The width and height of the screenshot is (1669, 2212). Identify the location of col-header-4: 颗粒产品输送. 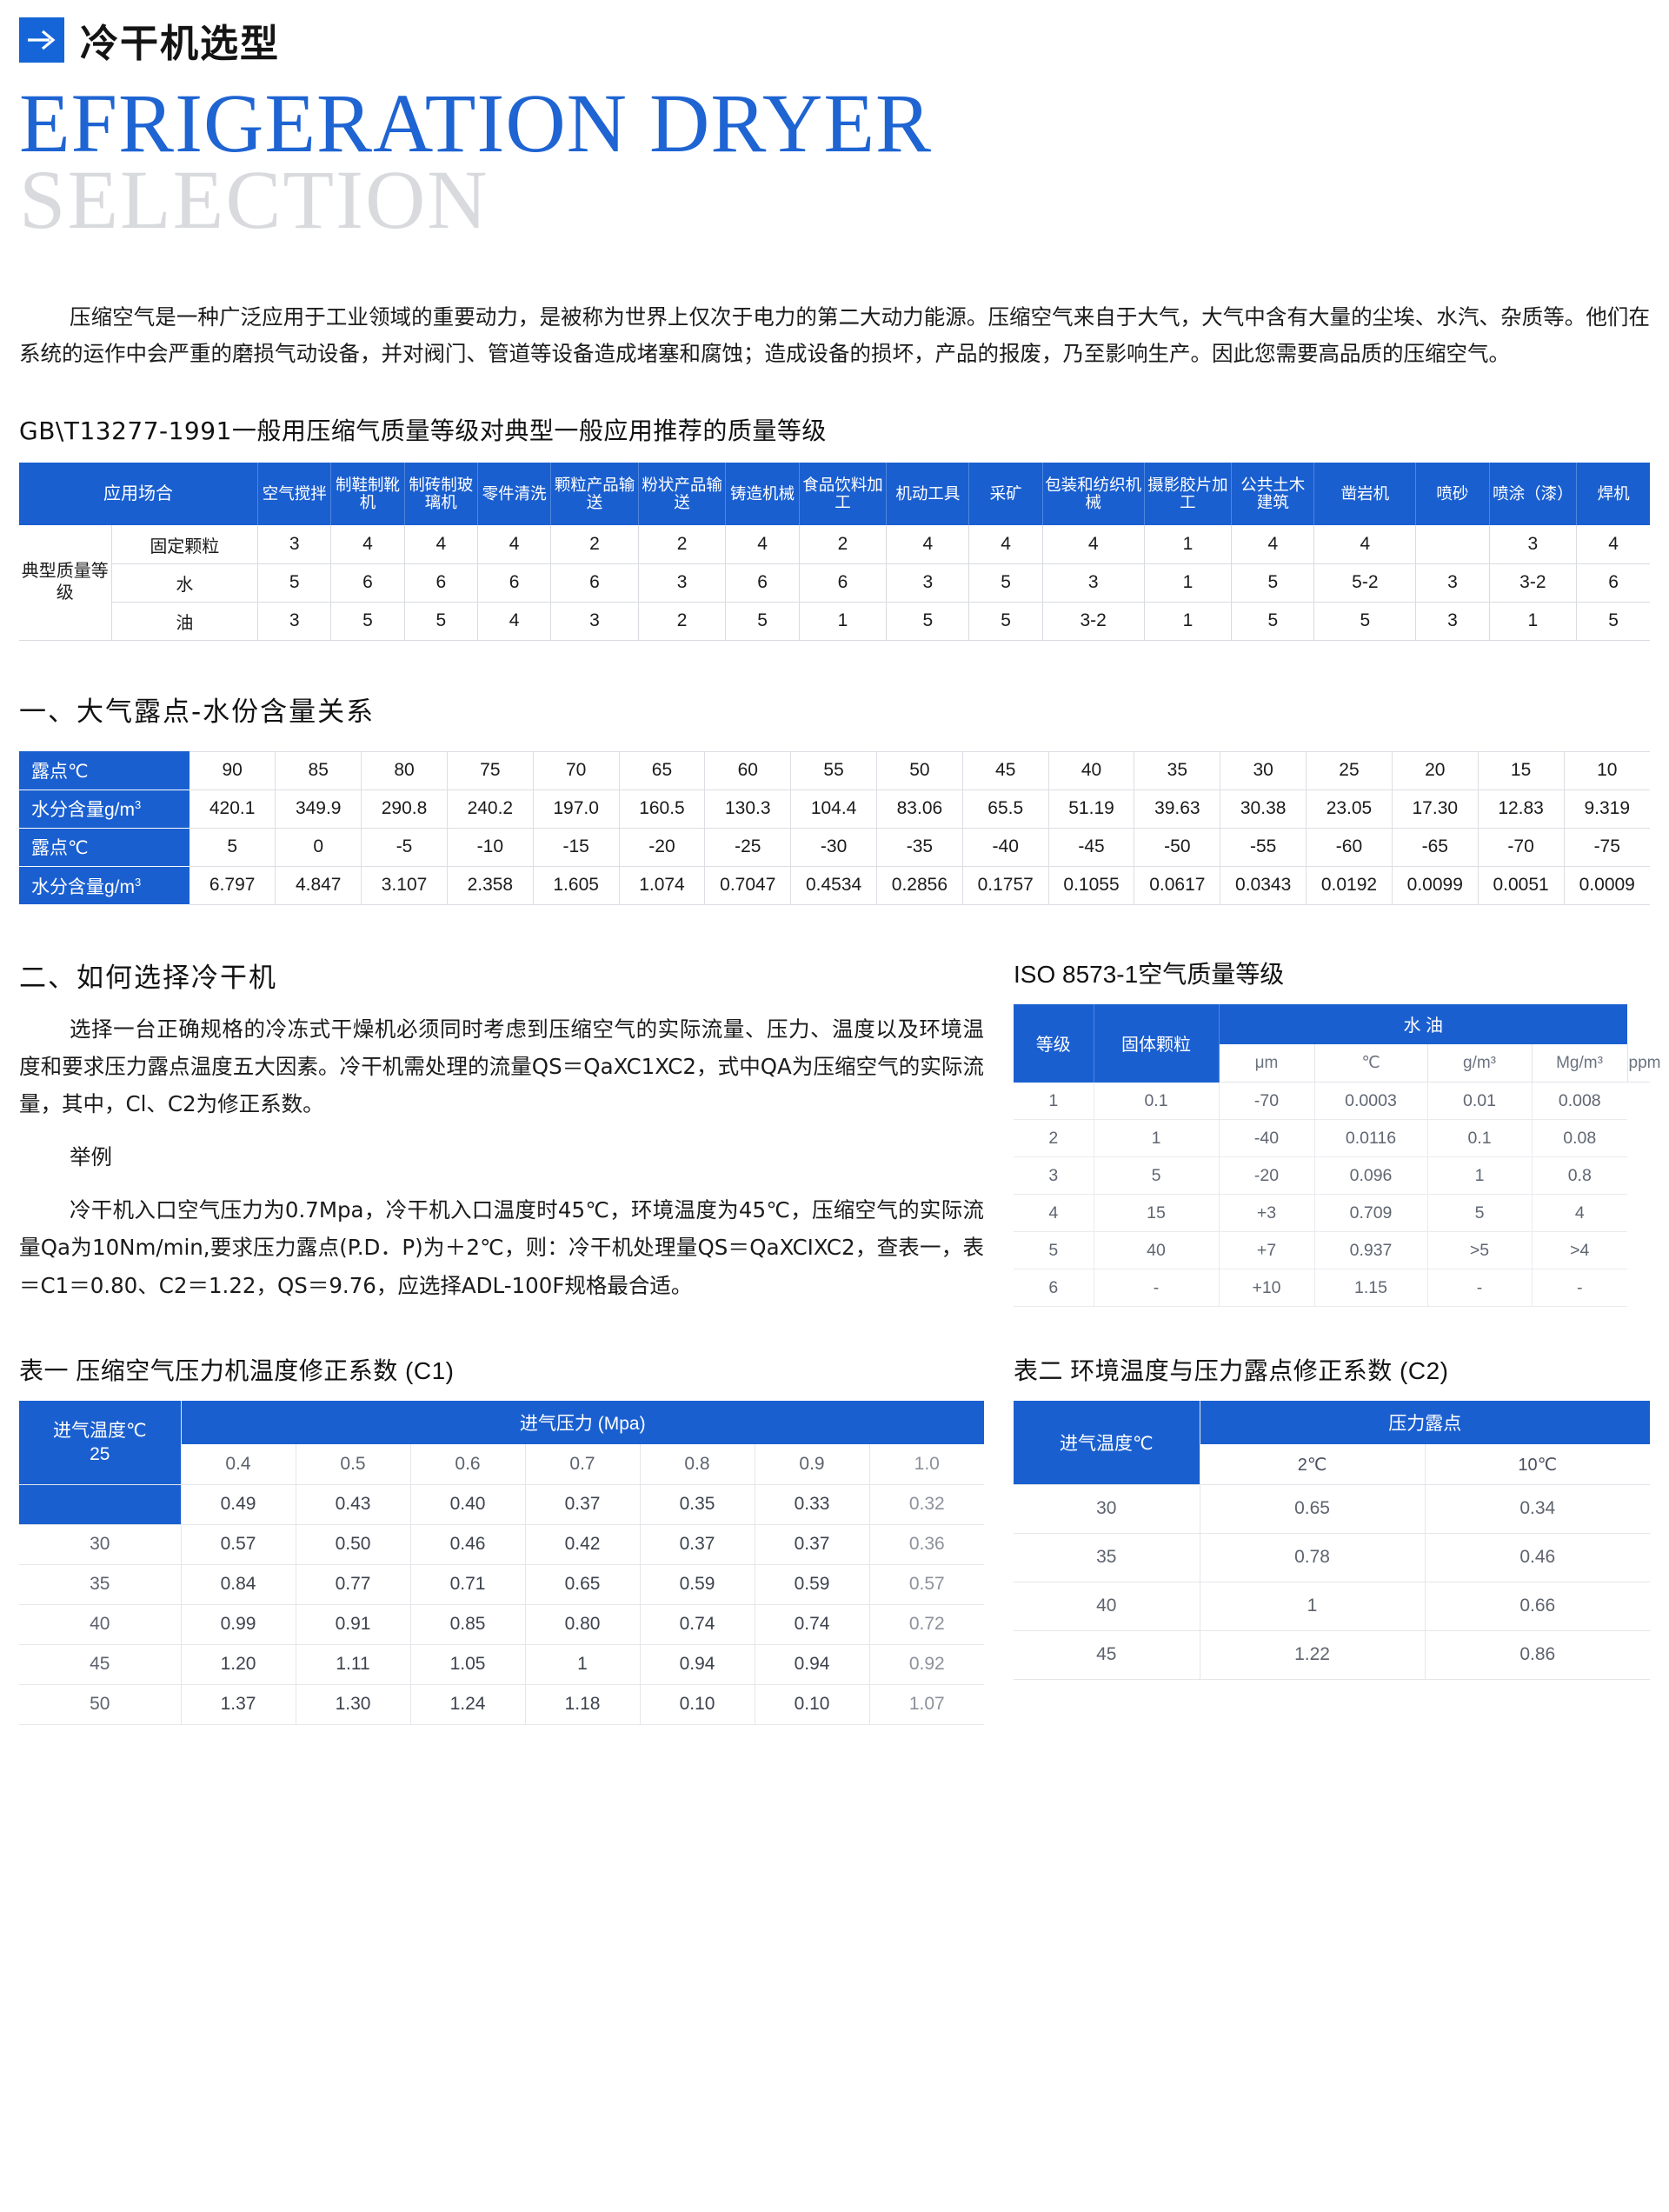
(594, 495).